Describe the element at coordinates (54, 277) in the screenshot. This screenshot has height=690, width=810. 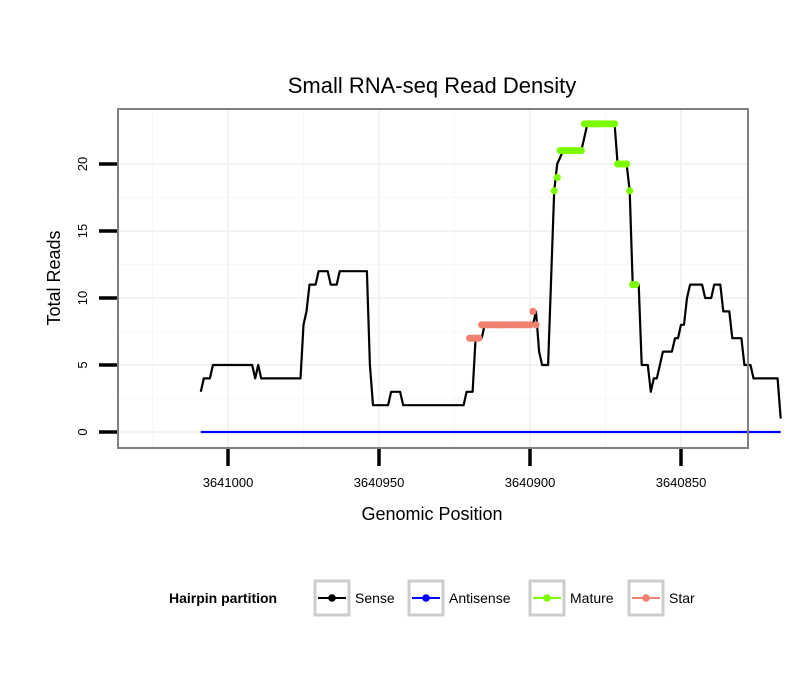
I see `y-axis-title: Total Reads` at that location.